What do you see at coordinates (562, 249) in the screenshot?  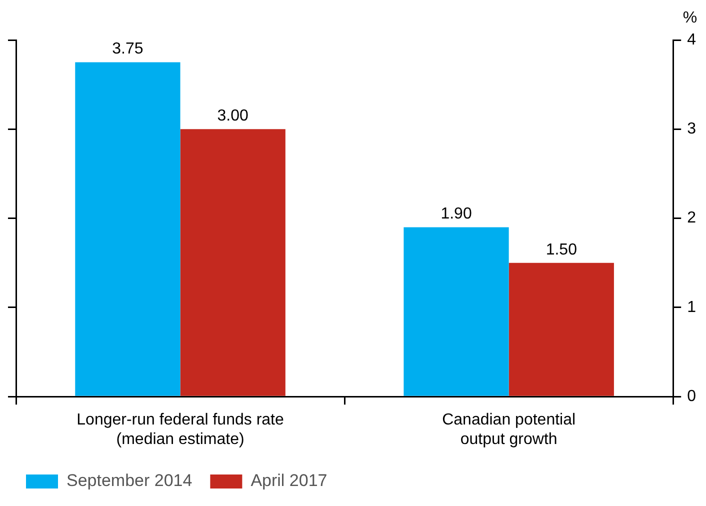 I see `data-label: 1.50` at bounding box center [562, 249].